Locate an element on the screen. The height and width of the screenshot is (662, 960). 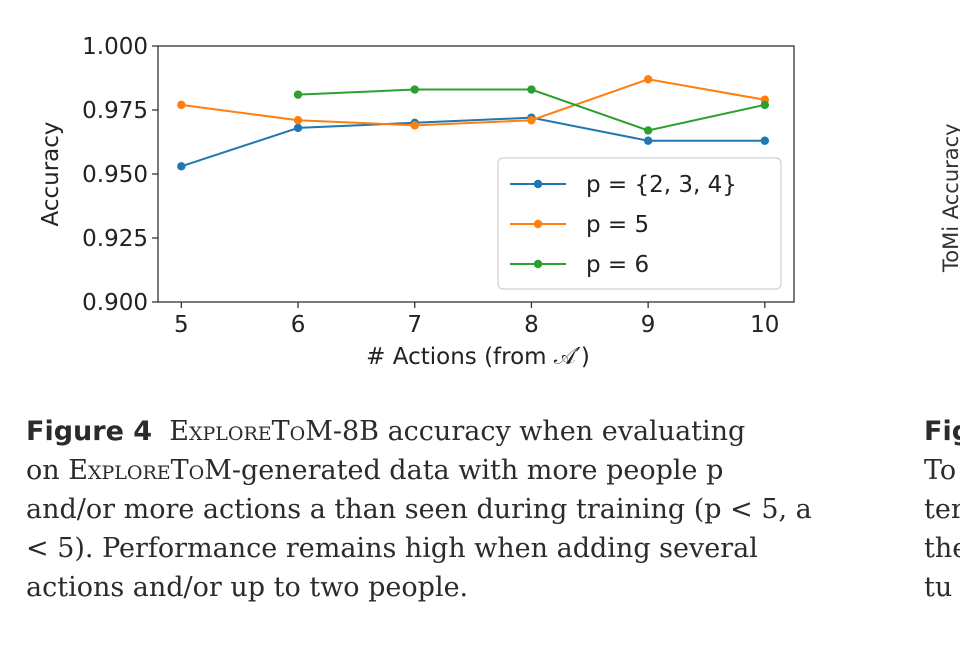
caption-model-name-2: ExploreToM is located at coordinates (150, 470).